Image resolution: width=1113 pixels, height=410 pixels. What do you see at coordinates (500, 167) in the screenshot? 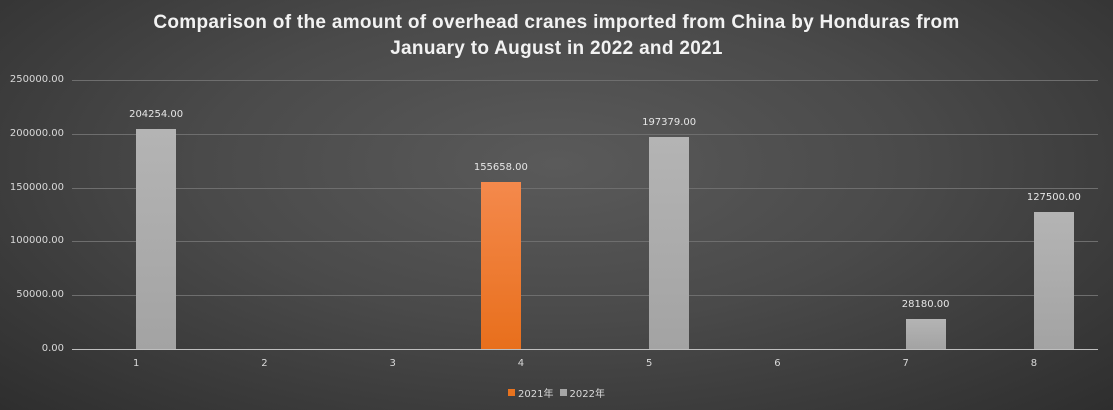
I see `data-label: 155658.00` at bounding box center [500, 167].